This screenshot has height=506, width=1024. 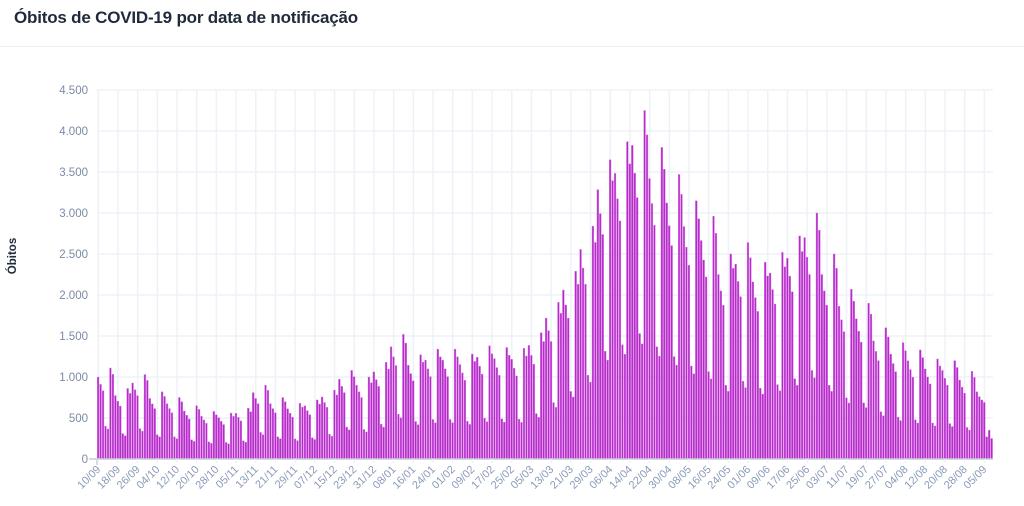 I want to click on y-tick-label: 3.000, so click(x=73, y=214).